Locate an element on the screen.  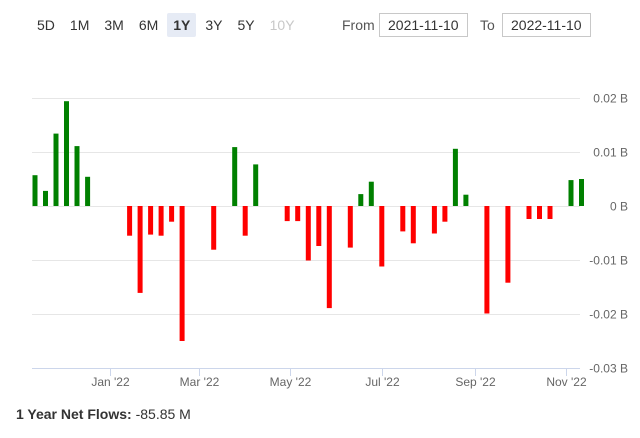
net-flows-value: -85.85 M is located at coordinates (163, 414).